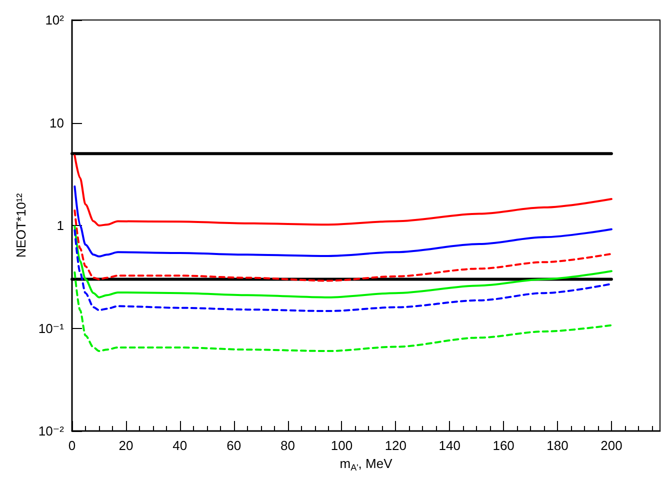  I want to click on x-tick-label: 120, so click(395, 445).